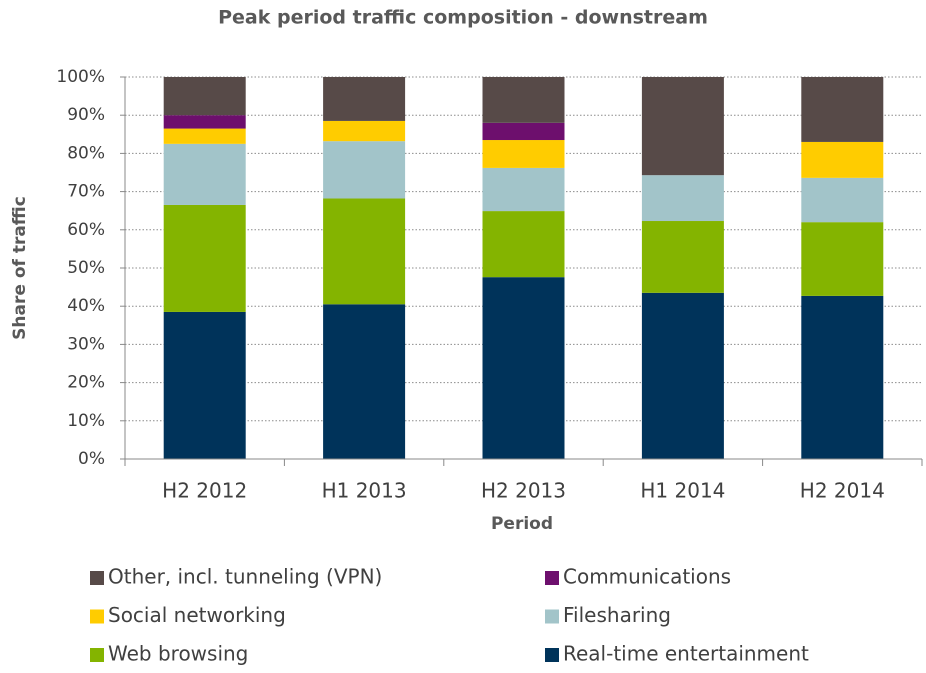 The image size is (926, 673). Describe the element at coordinates (523, 491) in the screenshot. I see `x-tick-label: H2 2013` at that location.